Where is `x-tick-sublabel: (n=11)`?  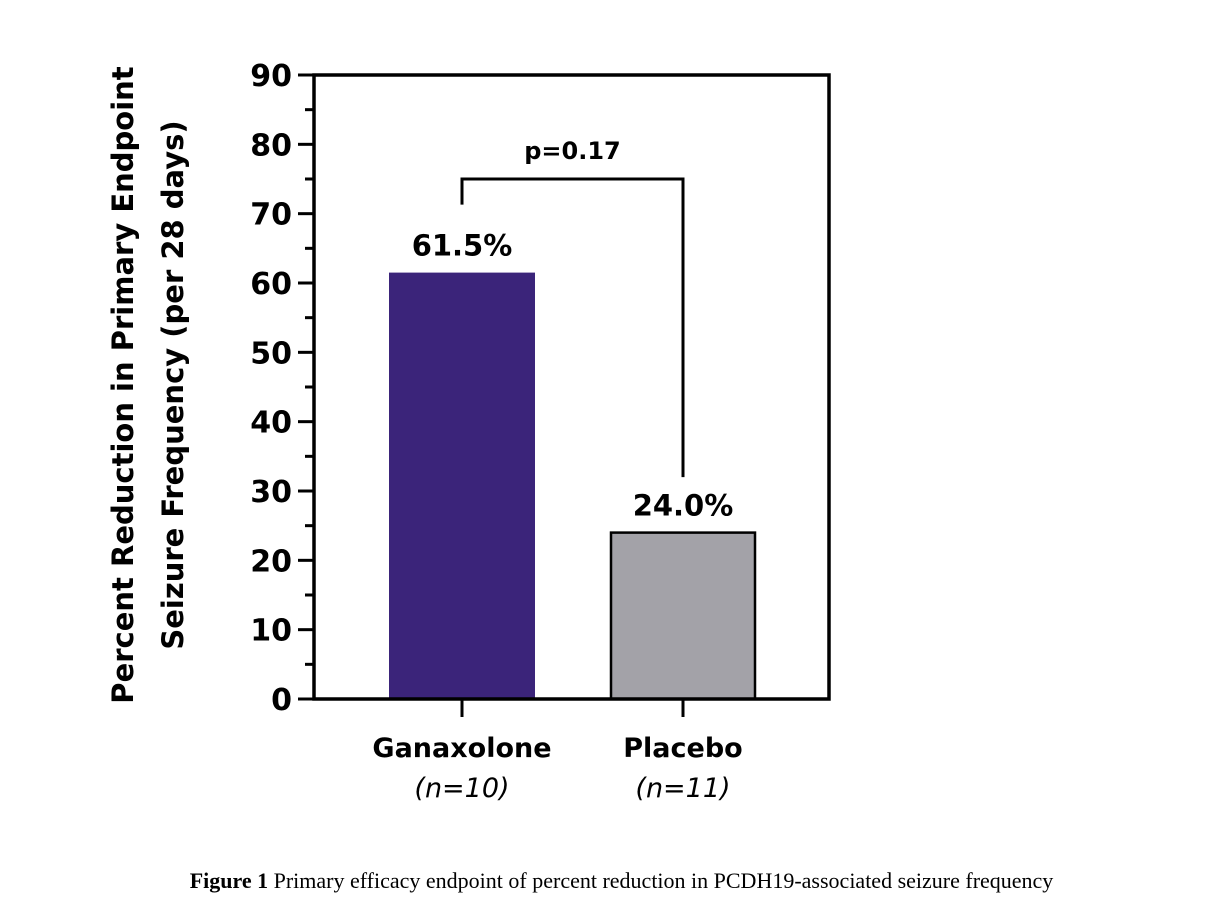 x-tick-sublabel: (n=11) is located at coordinates (682, 788).